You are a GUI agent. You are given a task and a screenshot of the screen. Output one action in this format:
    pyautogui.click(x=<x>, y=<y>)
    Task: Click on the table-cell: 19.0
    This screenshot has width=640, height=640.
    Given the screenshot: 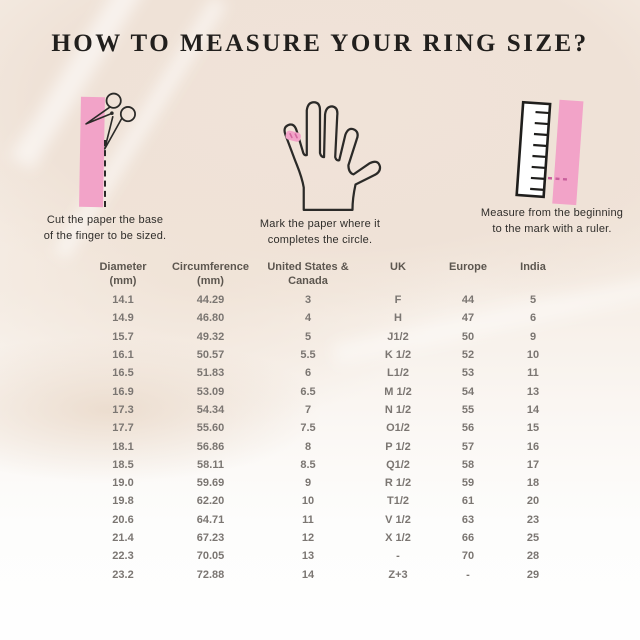 What is the action you would take?
    pyautogui.click(x=123, y=483)
    